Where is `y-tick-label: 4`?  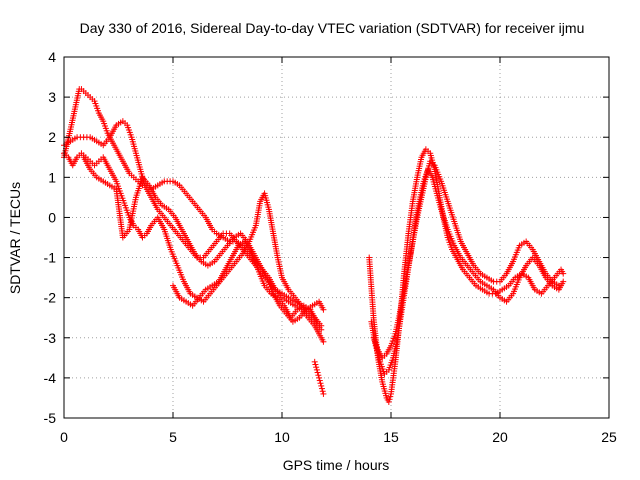 y-tick-label: 4 is located at coordinates (52, 57).